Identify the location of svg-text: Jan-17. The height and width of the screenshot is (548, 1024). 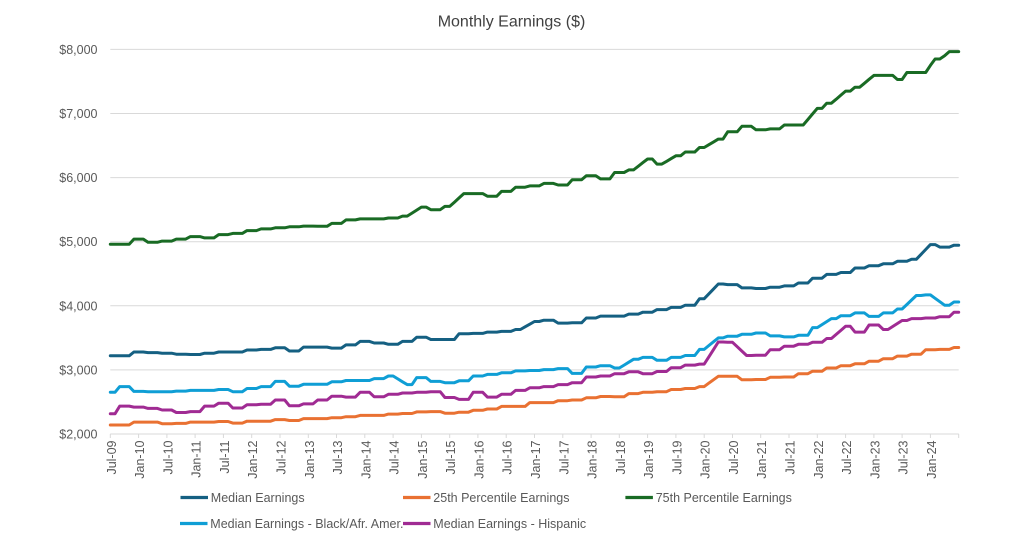
(536, 459).